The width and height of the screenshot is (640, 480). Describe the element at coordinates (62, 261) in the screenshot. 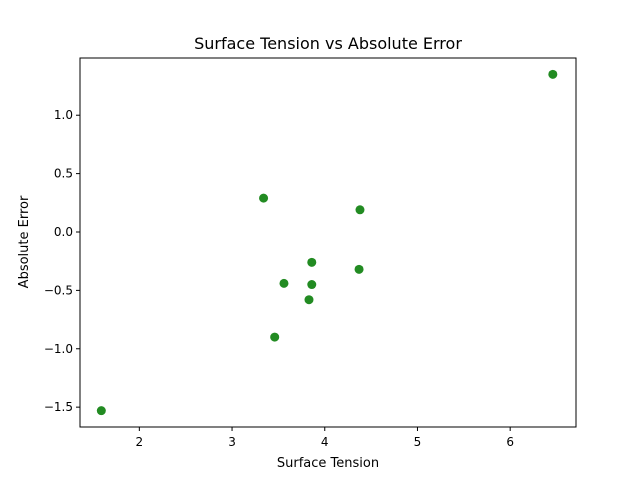

I see `y-axis-ticks: −1.5 −1.0 −0.5 0.0 0.5 1.0` at that location.